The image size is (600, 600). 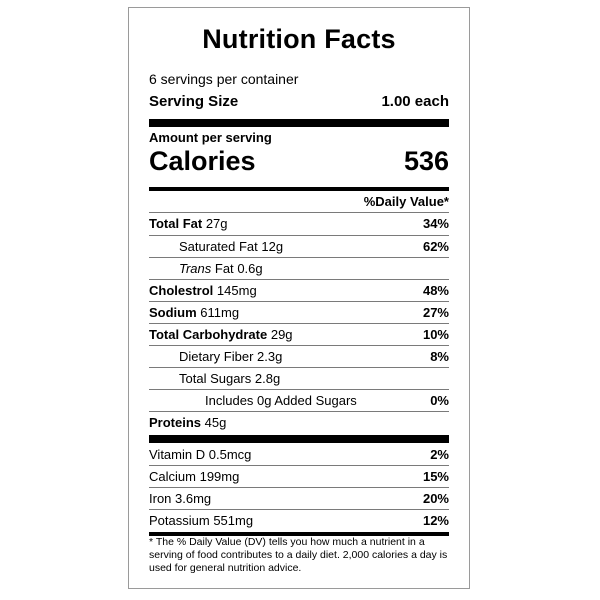 What do you see at coordinates (179, 520) in the screenshot?
I see `vitamin-name: Potassium` at bounding box center [179, 520].